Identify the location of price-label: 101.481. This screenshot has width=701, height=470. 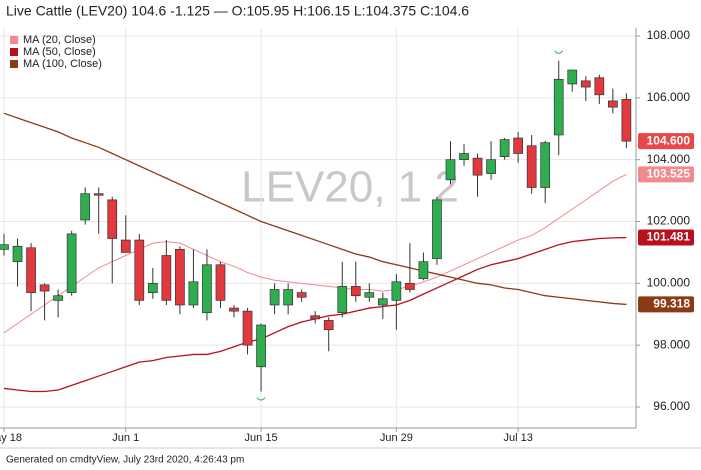
(669, 237).